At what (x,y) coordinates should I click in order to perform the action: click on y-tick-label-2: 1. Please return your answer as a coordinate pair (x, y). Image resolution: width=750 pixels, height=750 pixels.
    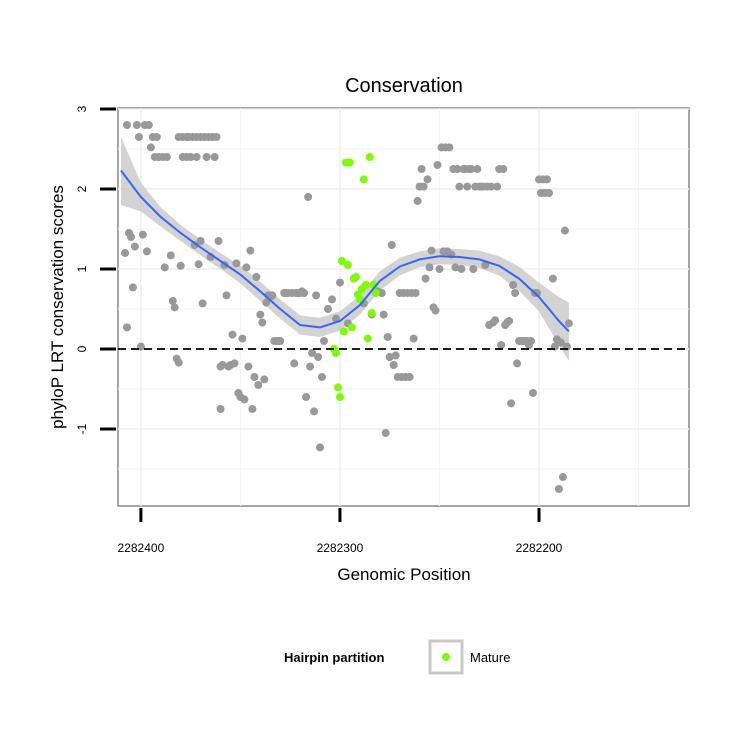
    Looking at the image, I should click on (82, 268).